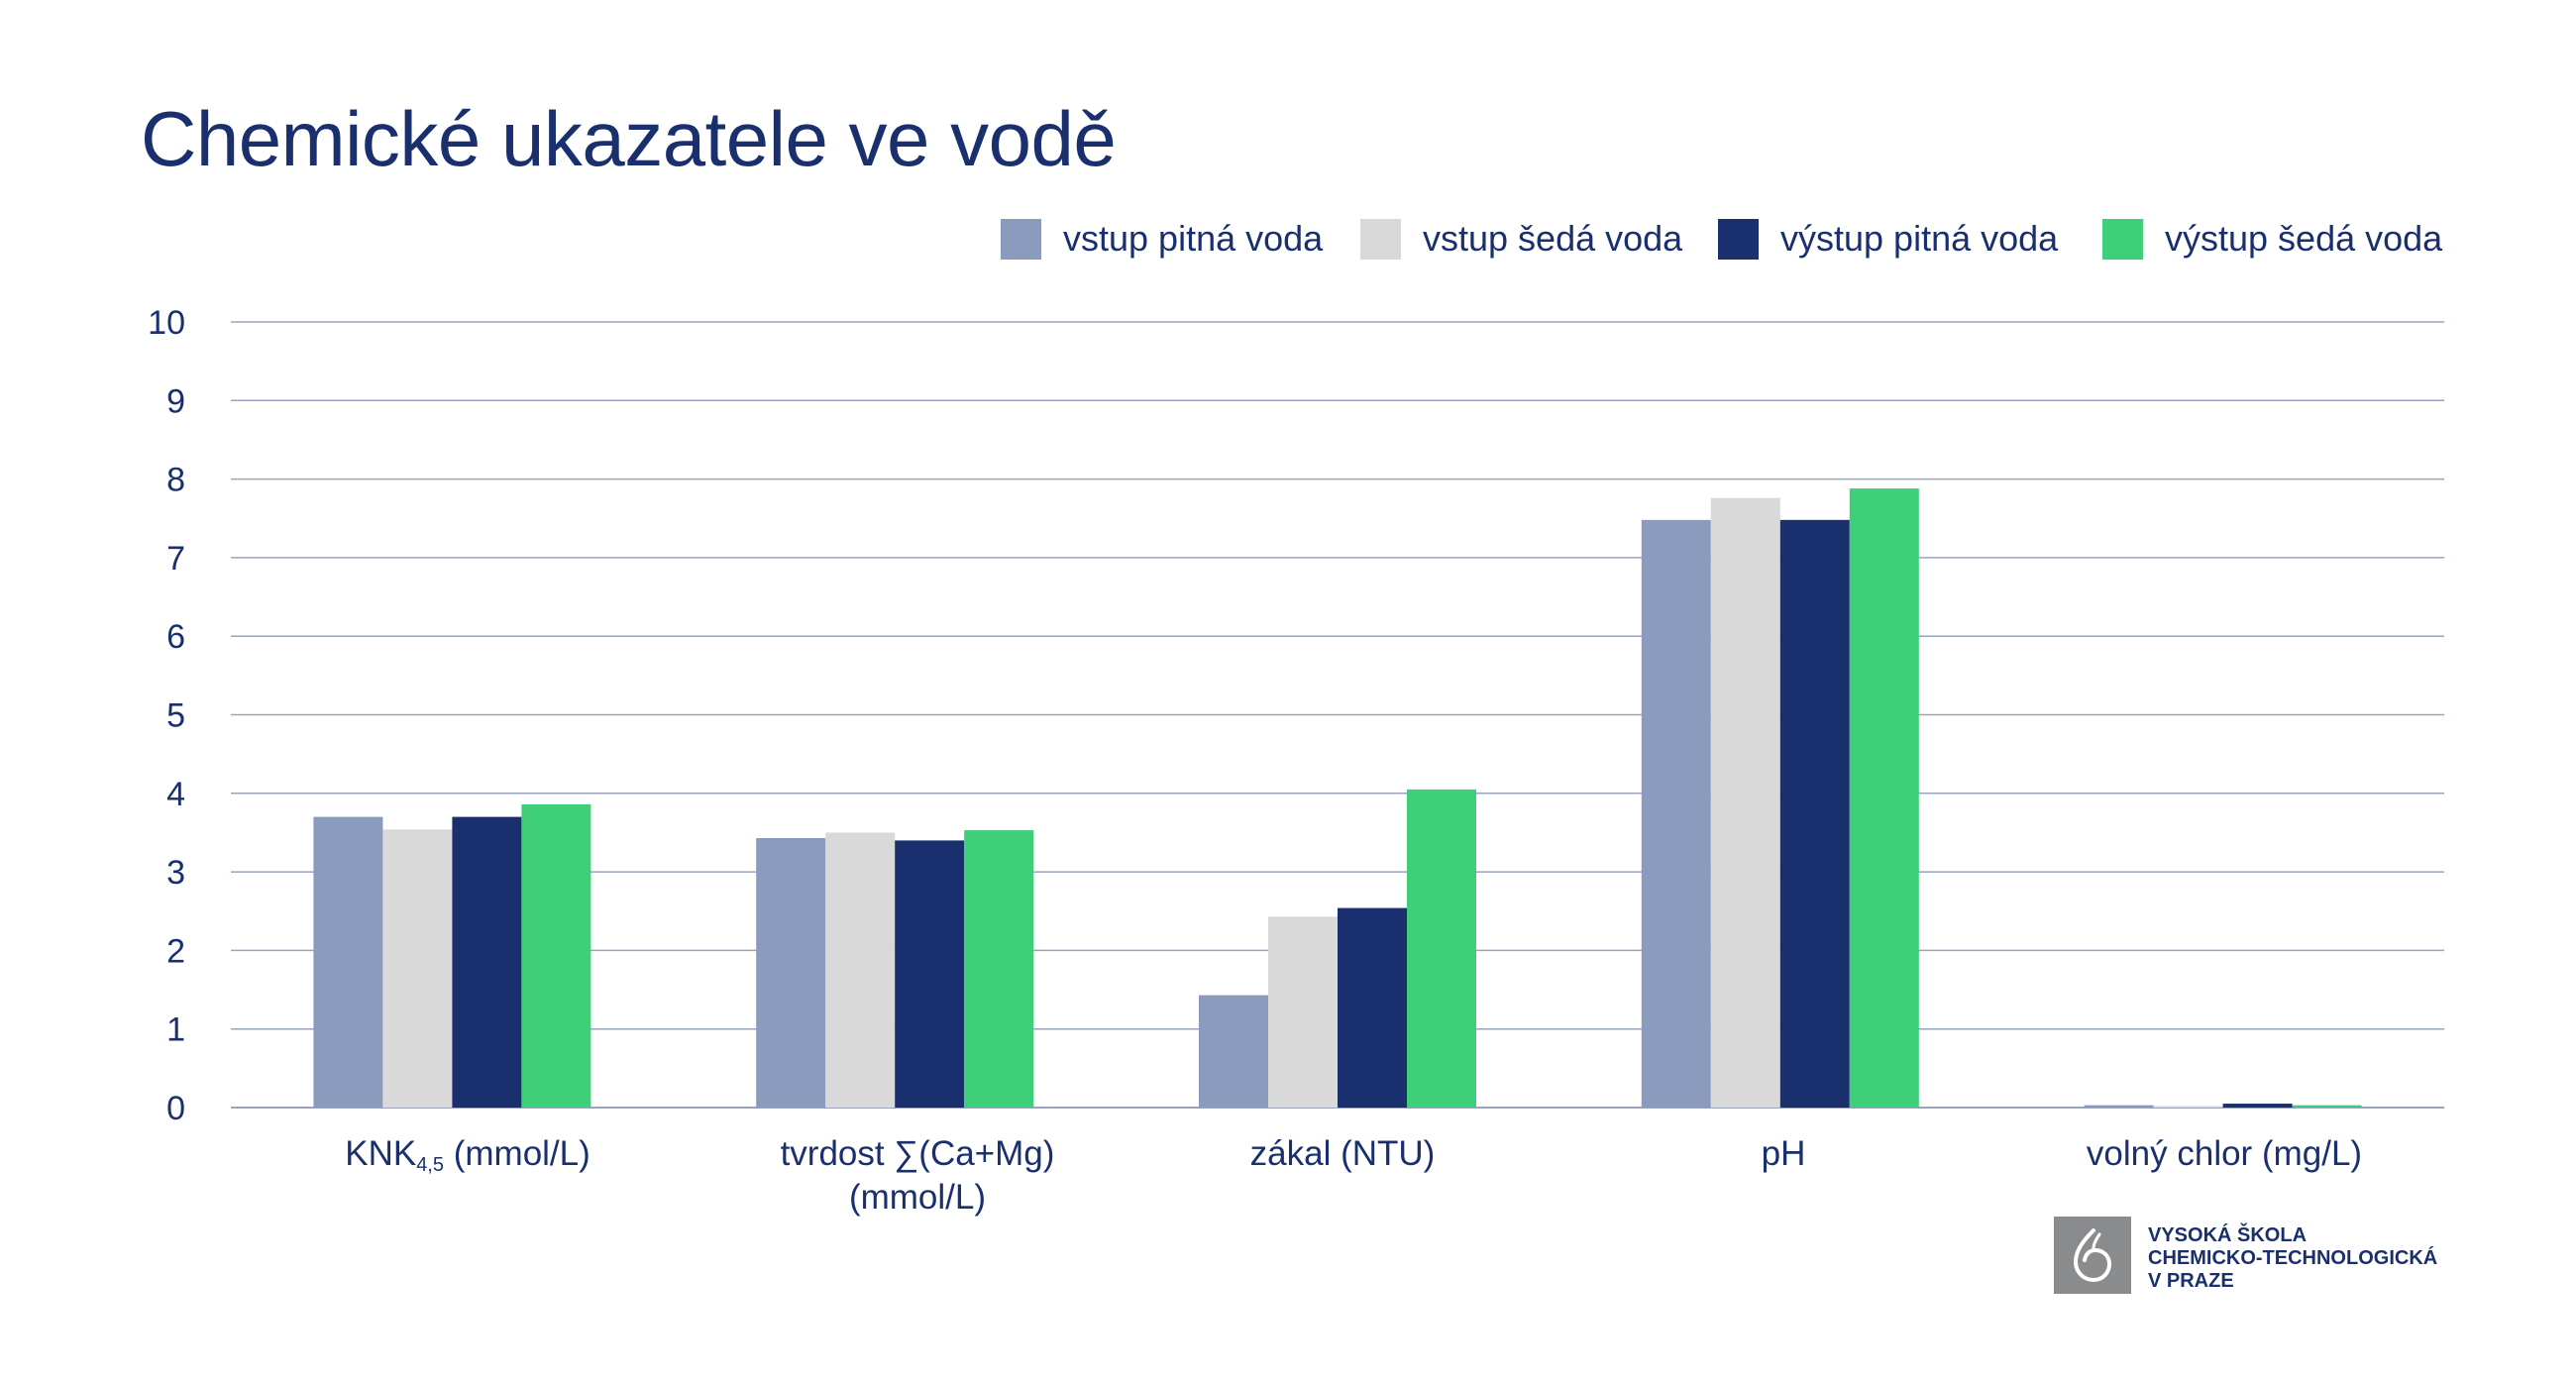 Image resolution: width=2576 pixels, height=1380 pixels. Describe the element at coordinates (175, 951) in the screenshot. I see `y-tick-label: 2` at that location.